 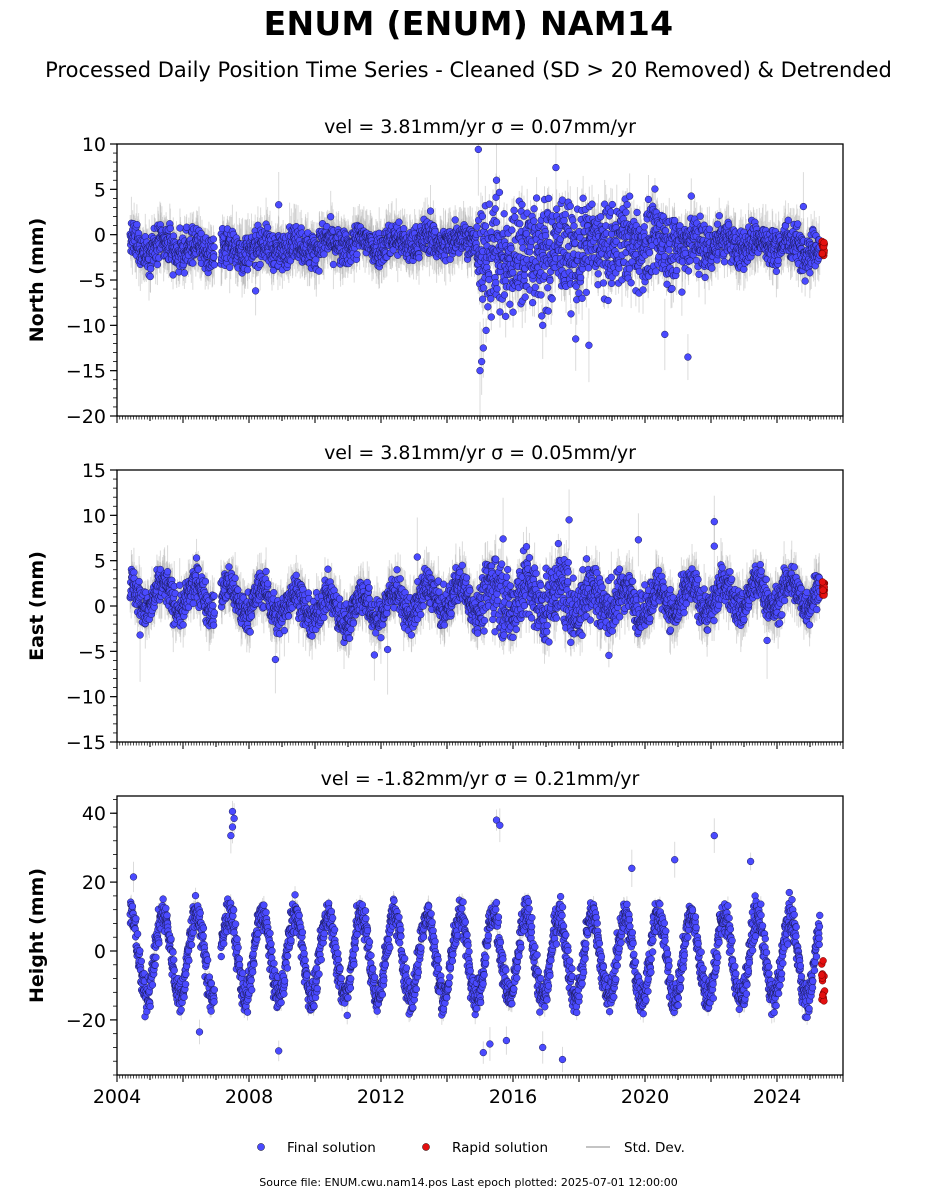 I want to click on panel-title: vel = 3.81mm/yr σ = 0.07mm/yr, so click(x=480, y=127).